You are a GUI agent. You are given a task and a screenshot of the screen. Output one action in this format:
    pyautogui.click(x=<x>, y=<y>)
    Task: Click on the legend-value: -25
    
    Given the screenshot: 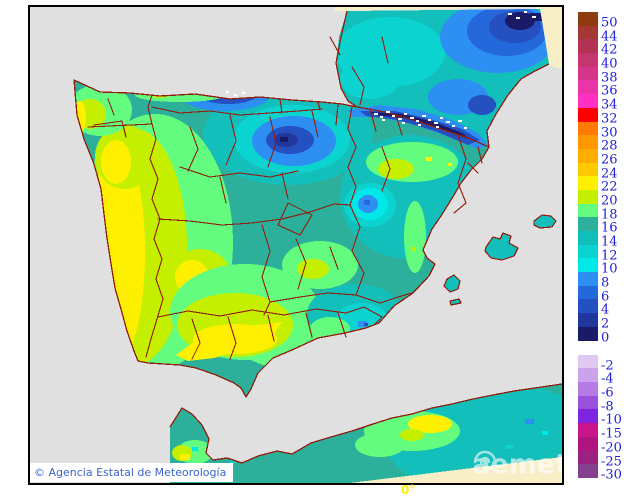 What is the action you would take?
    pyautogui.click(x=611, y=461)
    